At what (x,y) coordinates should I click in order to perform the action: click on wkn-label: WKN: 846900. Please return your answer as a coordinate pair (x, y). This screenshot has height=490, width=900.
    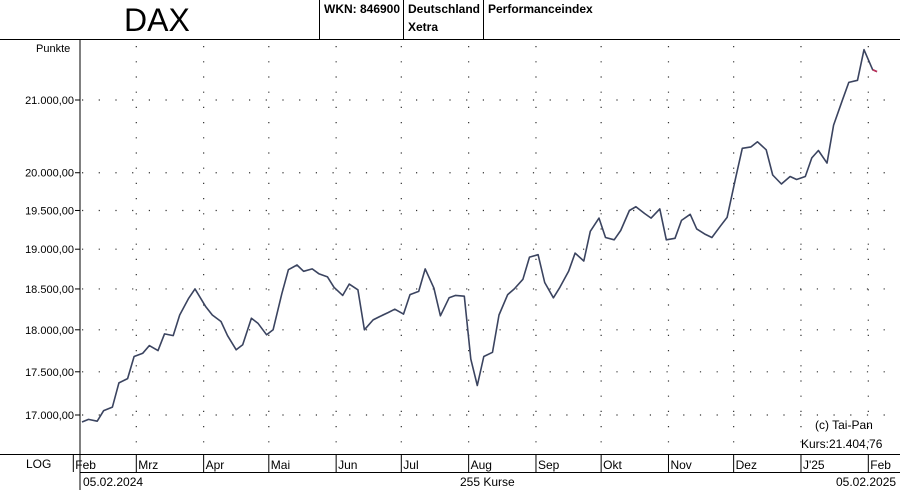
    Looking at the image, I should click on (362, 9).